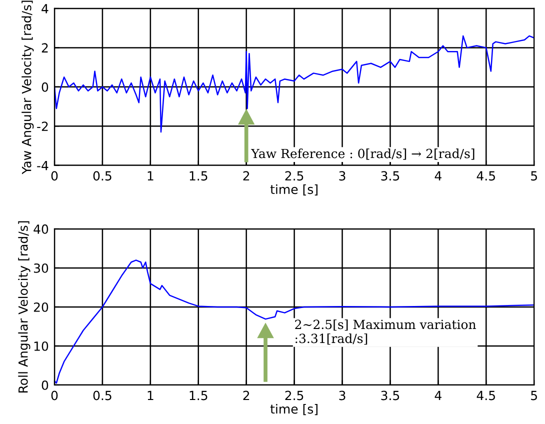 The width and height of the screenshot is (545, 424). I want to click on annotation: 2~2.5[s] Maximum variation :3.31[rad/s], so click(385, 332).